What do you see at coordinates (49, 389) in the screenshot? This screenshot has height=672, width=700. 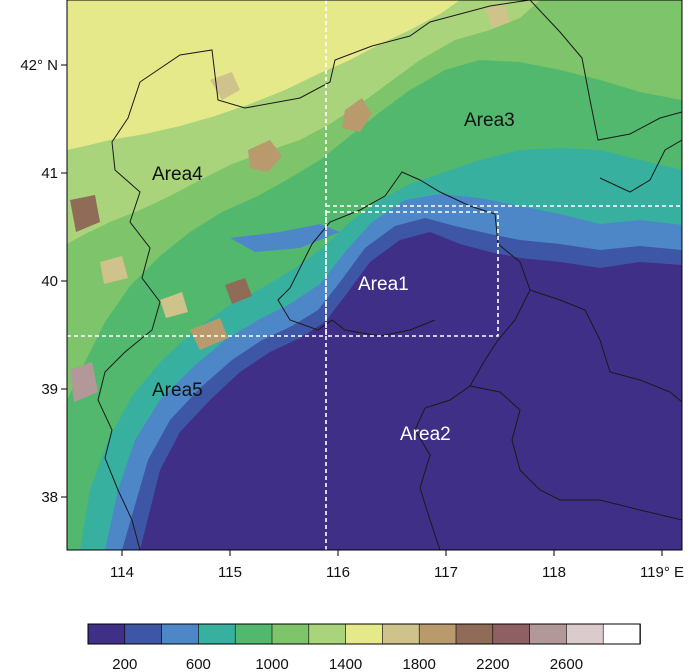 I see `lat-tick-39: 39` at bounding box center [49, 389].